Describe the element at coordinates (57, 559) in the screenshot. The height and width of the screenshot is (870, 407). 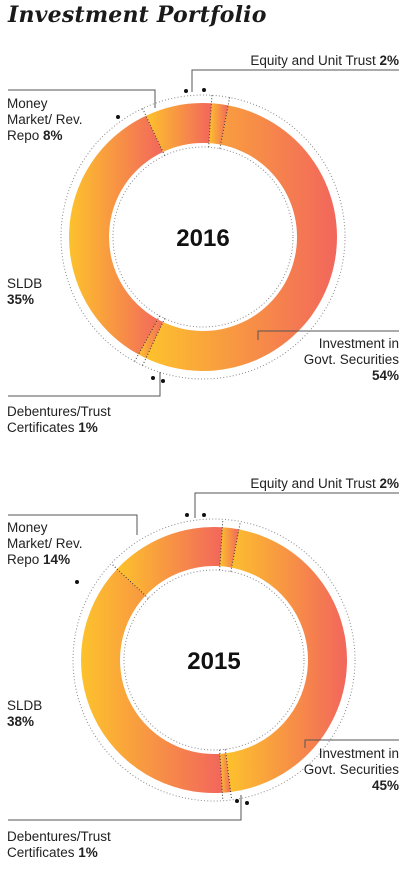
I see `label-money-value: 14%` at that location.